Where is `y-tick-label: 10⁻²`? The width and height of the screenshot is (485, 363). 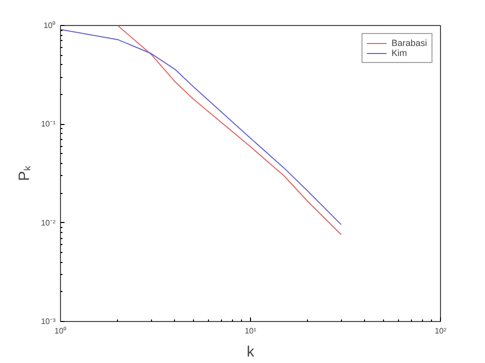
y-tick-label: 10⁻² is located at coordinates (48, 223).